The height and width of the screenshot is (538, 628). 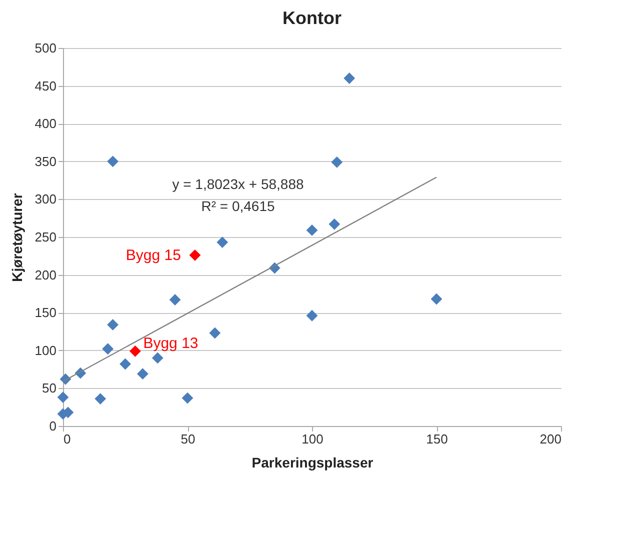 What do you see at coordinates (238, 184) in the screenshot?
I see `annotation: y = 1,8023x + 58,888` at bounding box center [238, 184].